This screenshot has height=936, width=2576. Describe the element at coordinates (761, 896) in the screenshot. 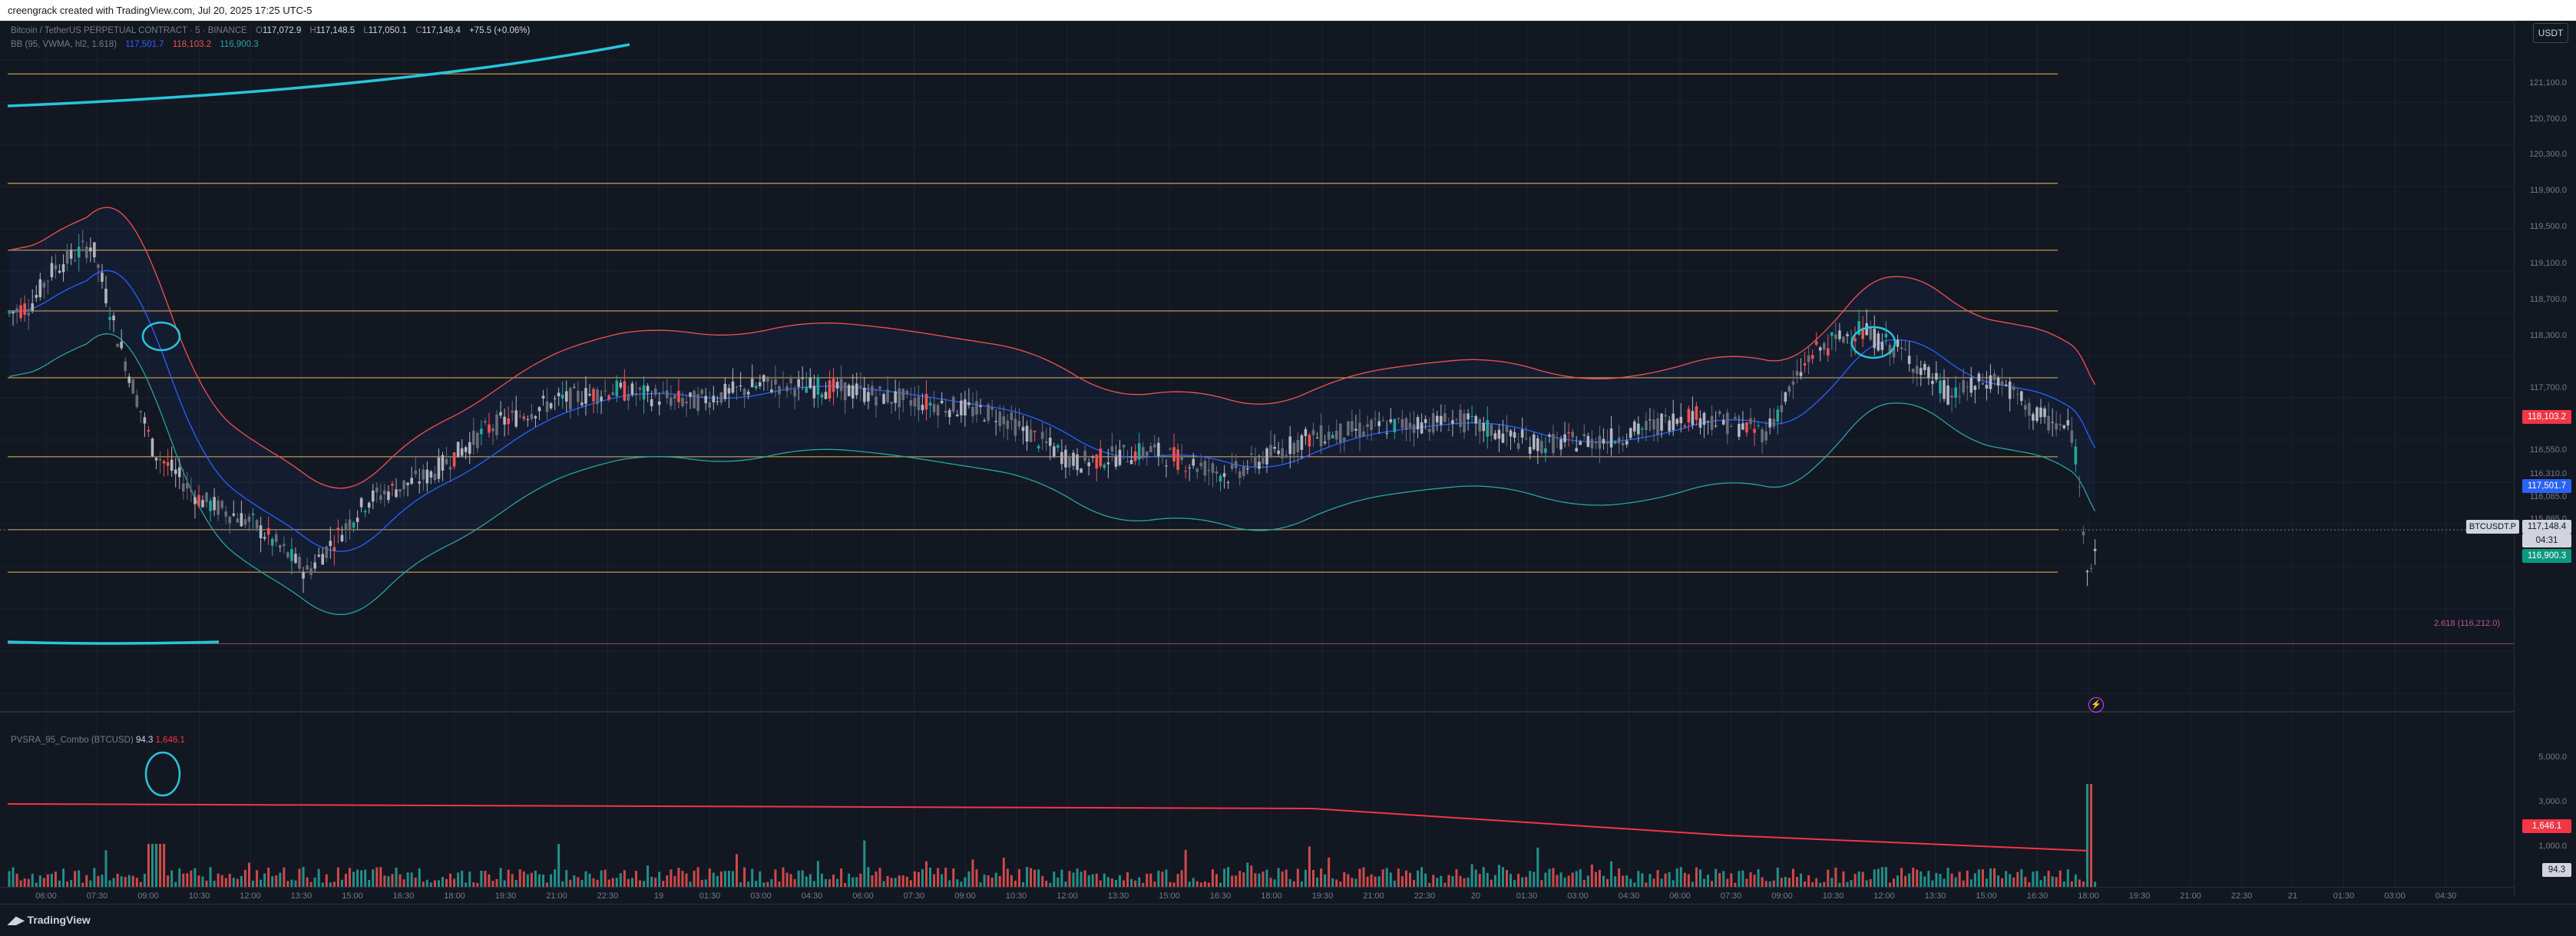

I see `time-tick: 03:00` at that location.